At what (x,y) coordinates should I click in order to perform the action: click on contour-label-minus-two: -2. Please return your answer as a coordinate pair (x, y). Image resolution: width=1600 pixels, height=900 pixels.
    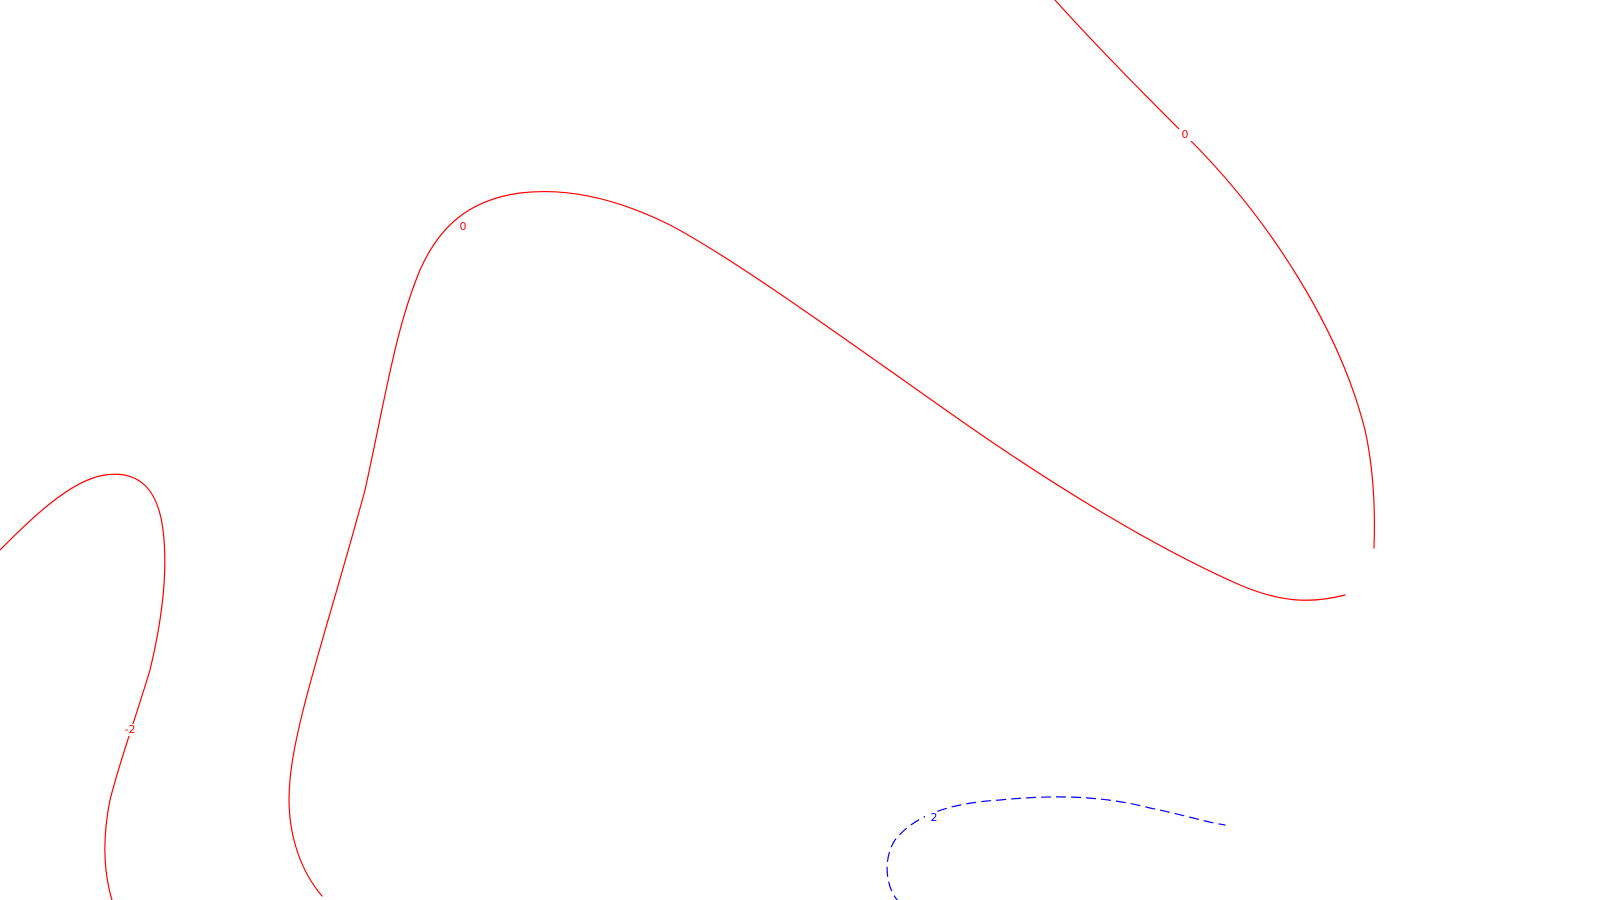
    Looking at the image, I should click on (130, 729).